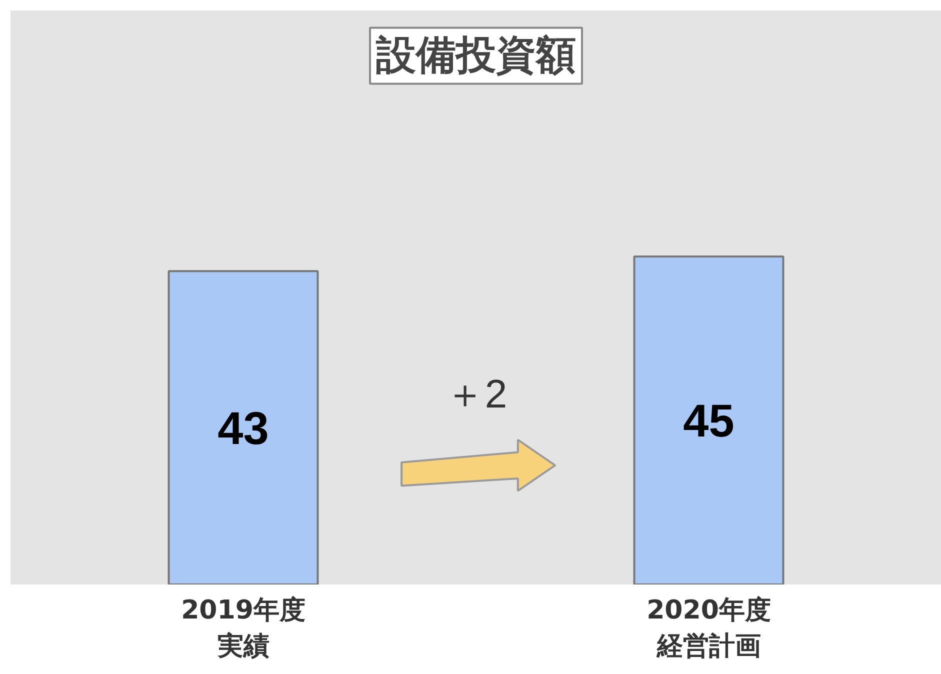 This screenshot has height=674, width=941. I want to click on chart-title: 設備投資額, so click(475, 56).